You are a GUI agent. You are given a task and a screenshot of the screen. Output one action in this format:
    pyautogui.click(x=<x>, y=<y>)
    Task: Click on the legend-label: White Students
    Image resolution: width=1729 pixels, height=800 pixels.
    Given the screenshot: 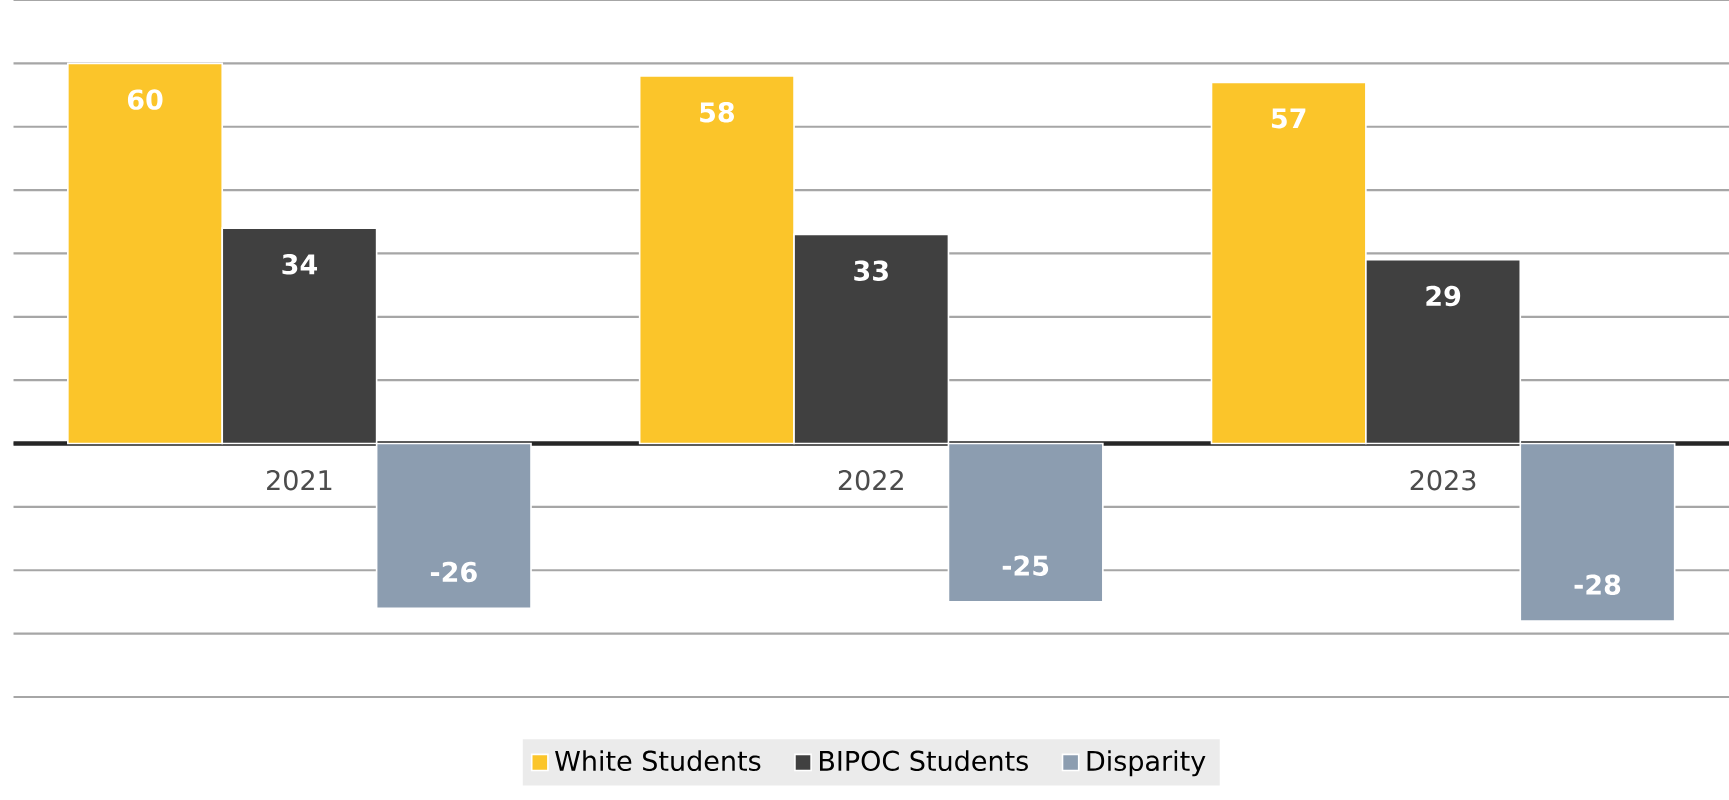 What is the action you would take?
    pyautogui.click(x=658, y=761)
    